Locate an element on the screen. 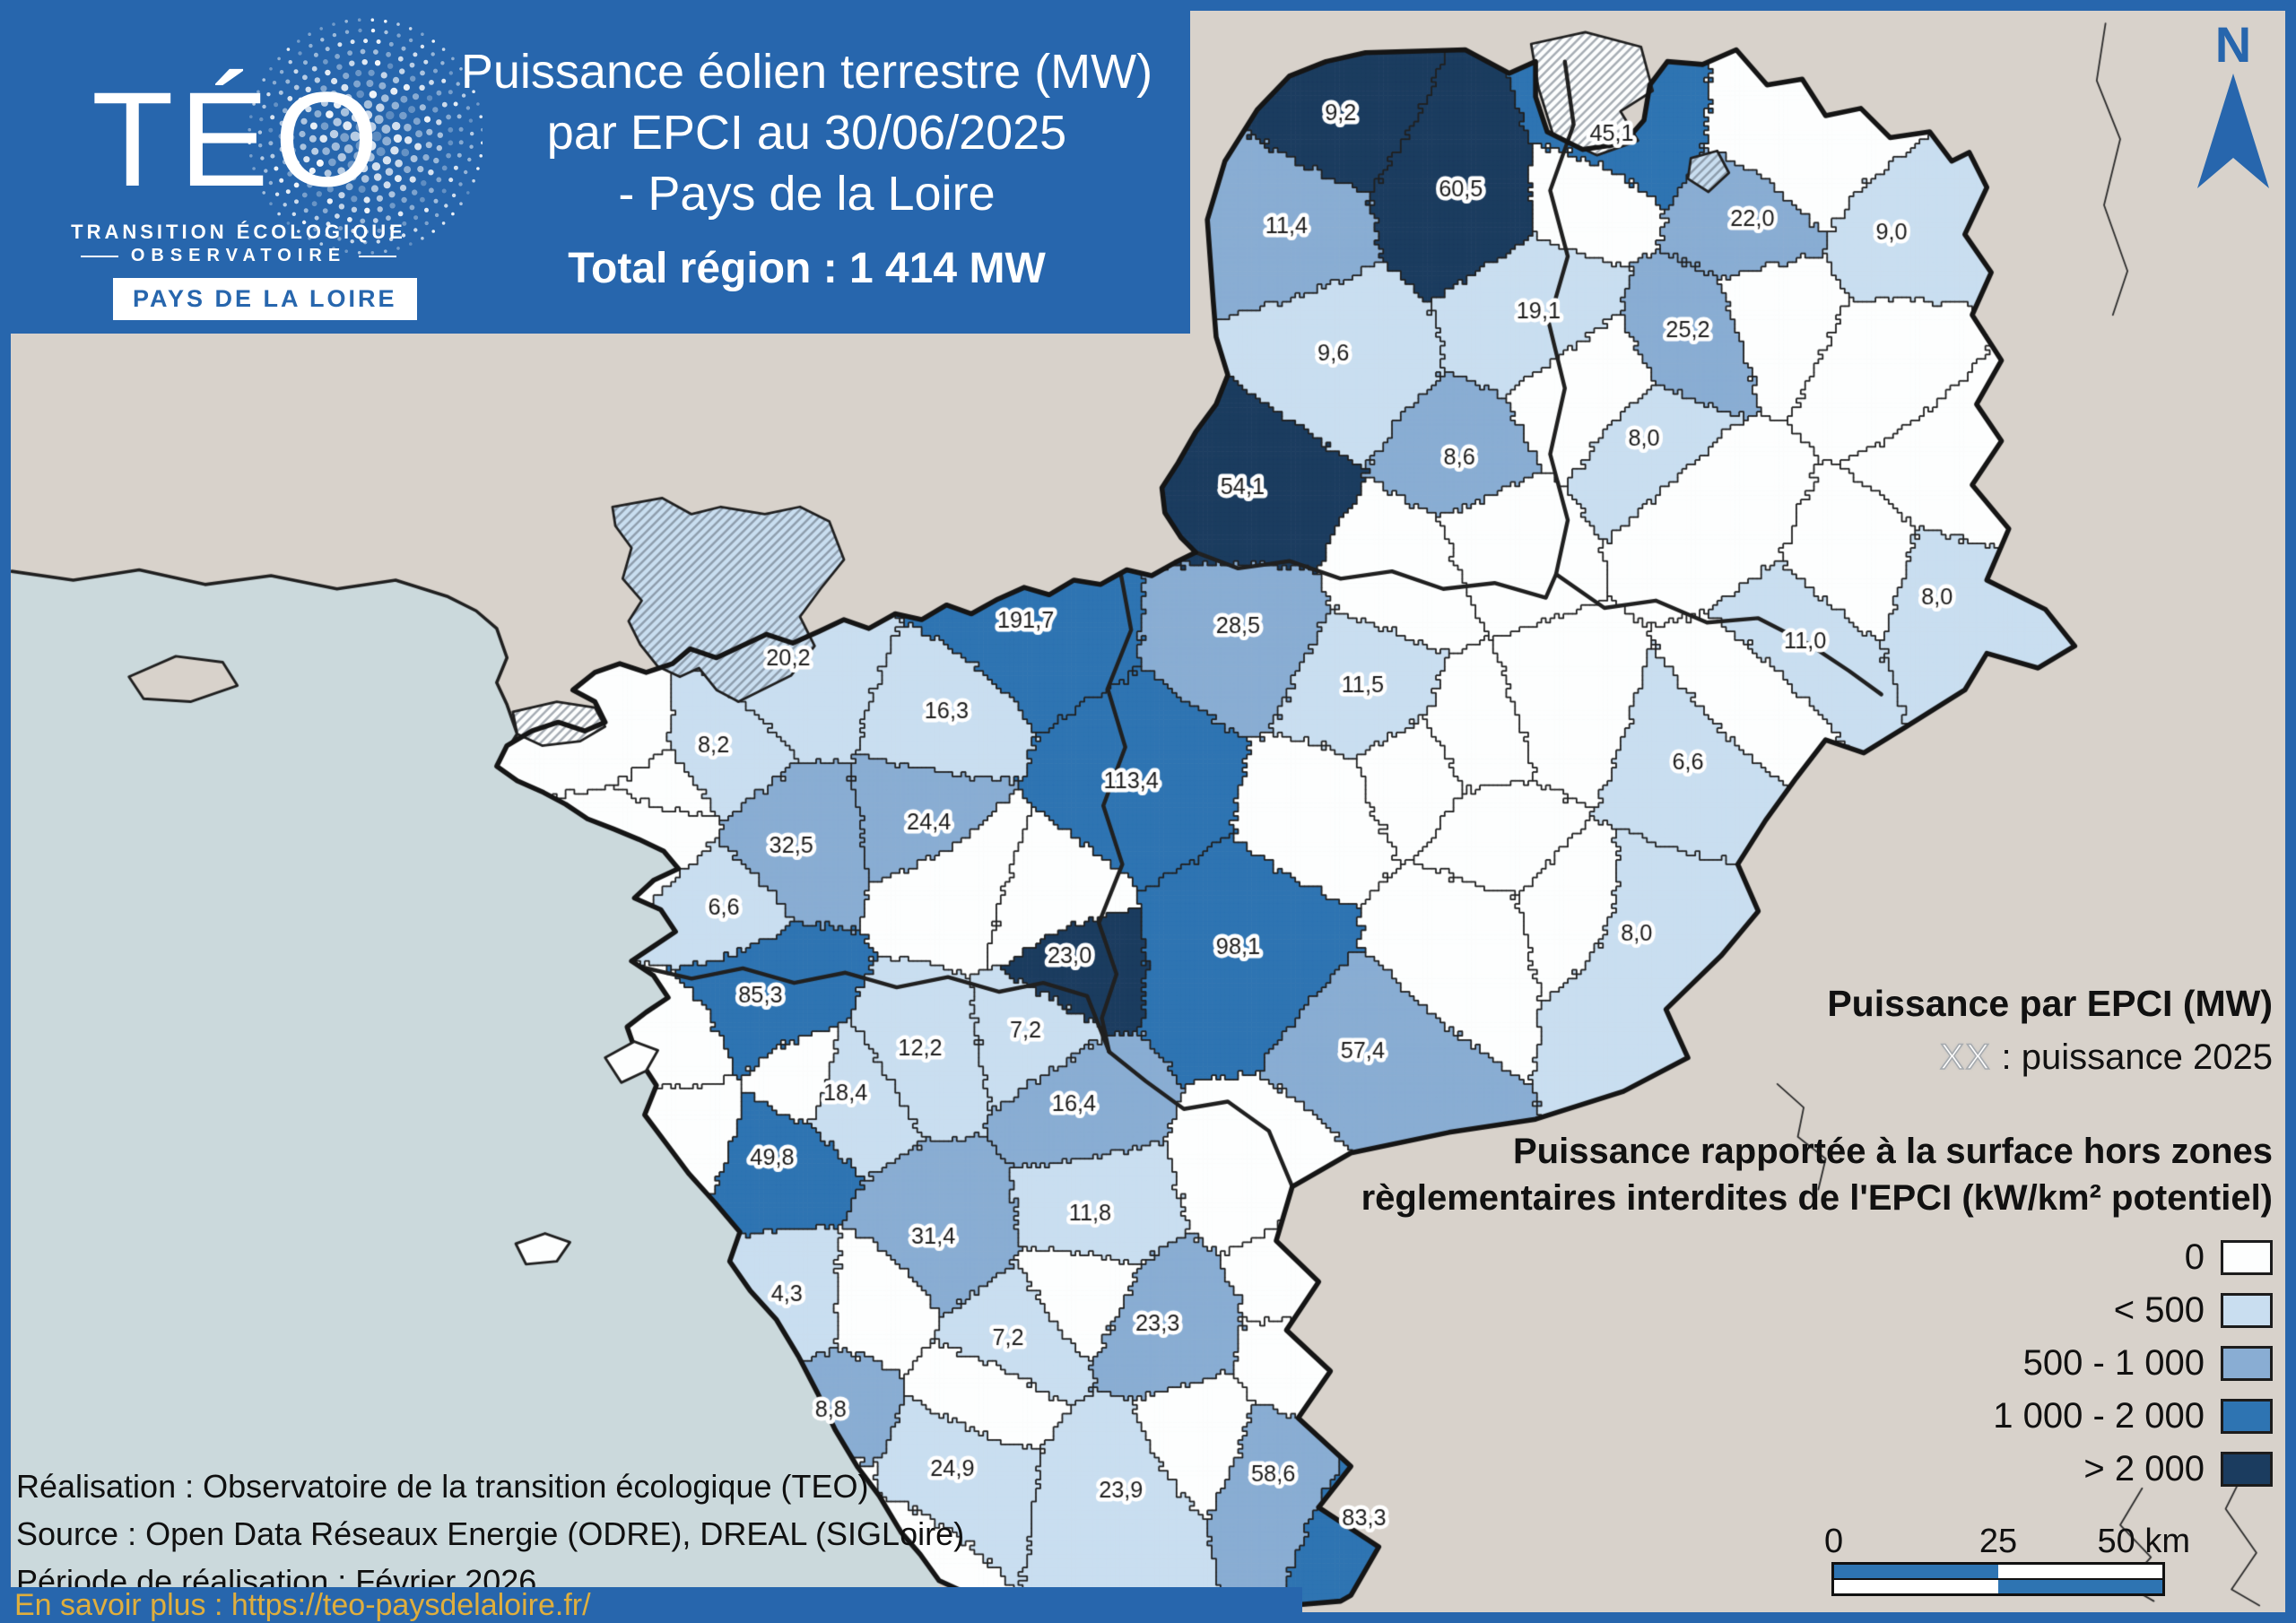  scale-bar-labels: 0 25 50 km is located at coordinates (2007, 1542).